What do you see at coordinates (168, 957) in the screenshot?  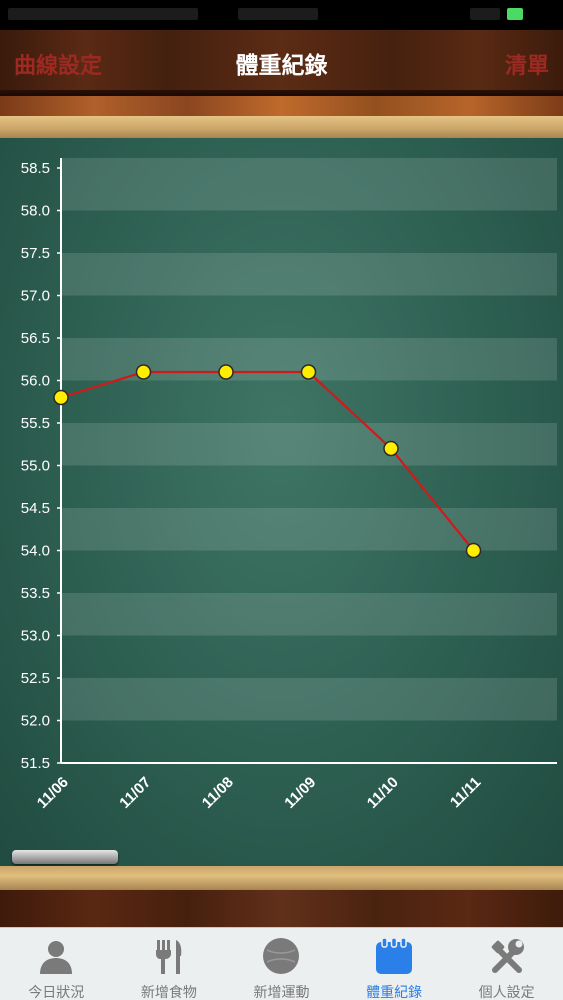 I see `fork-knife-icon` at bounding box center [168, 957].